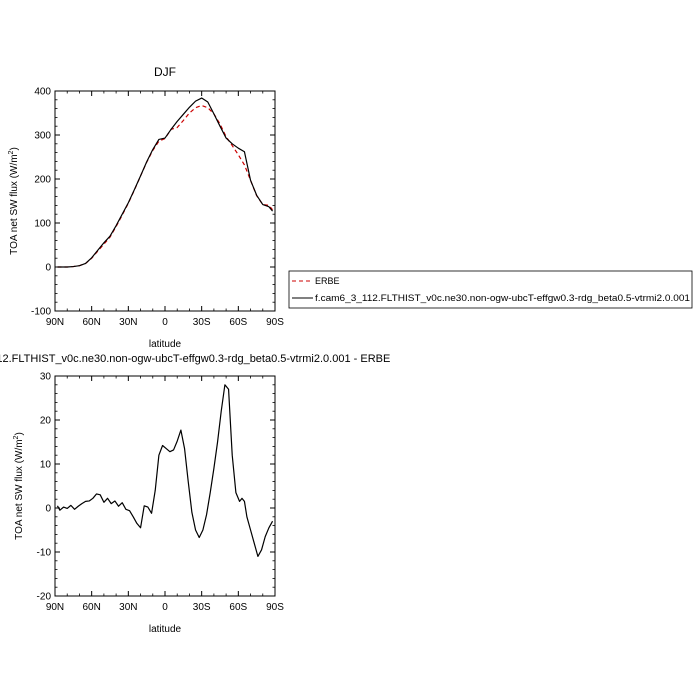  I want to click on y-tick-label: 100, so click(42, 224).